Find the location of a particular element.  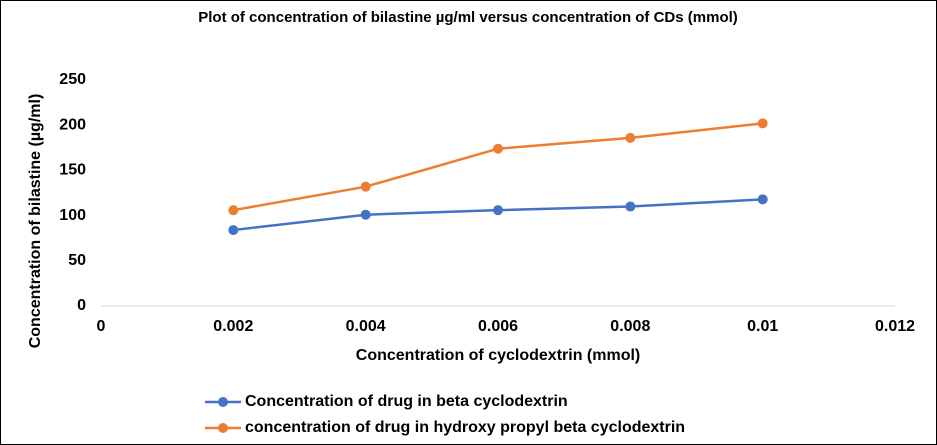

x-tick-label: 0.004 is located at coordinates (366, 326).